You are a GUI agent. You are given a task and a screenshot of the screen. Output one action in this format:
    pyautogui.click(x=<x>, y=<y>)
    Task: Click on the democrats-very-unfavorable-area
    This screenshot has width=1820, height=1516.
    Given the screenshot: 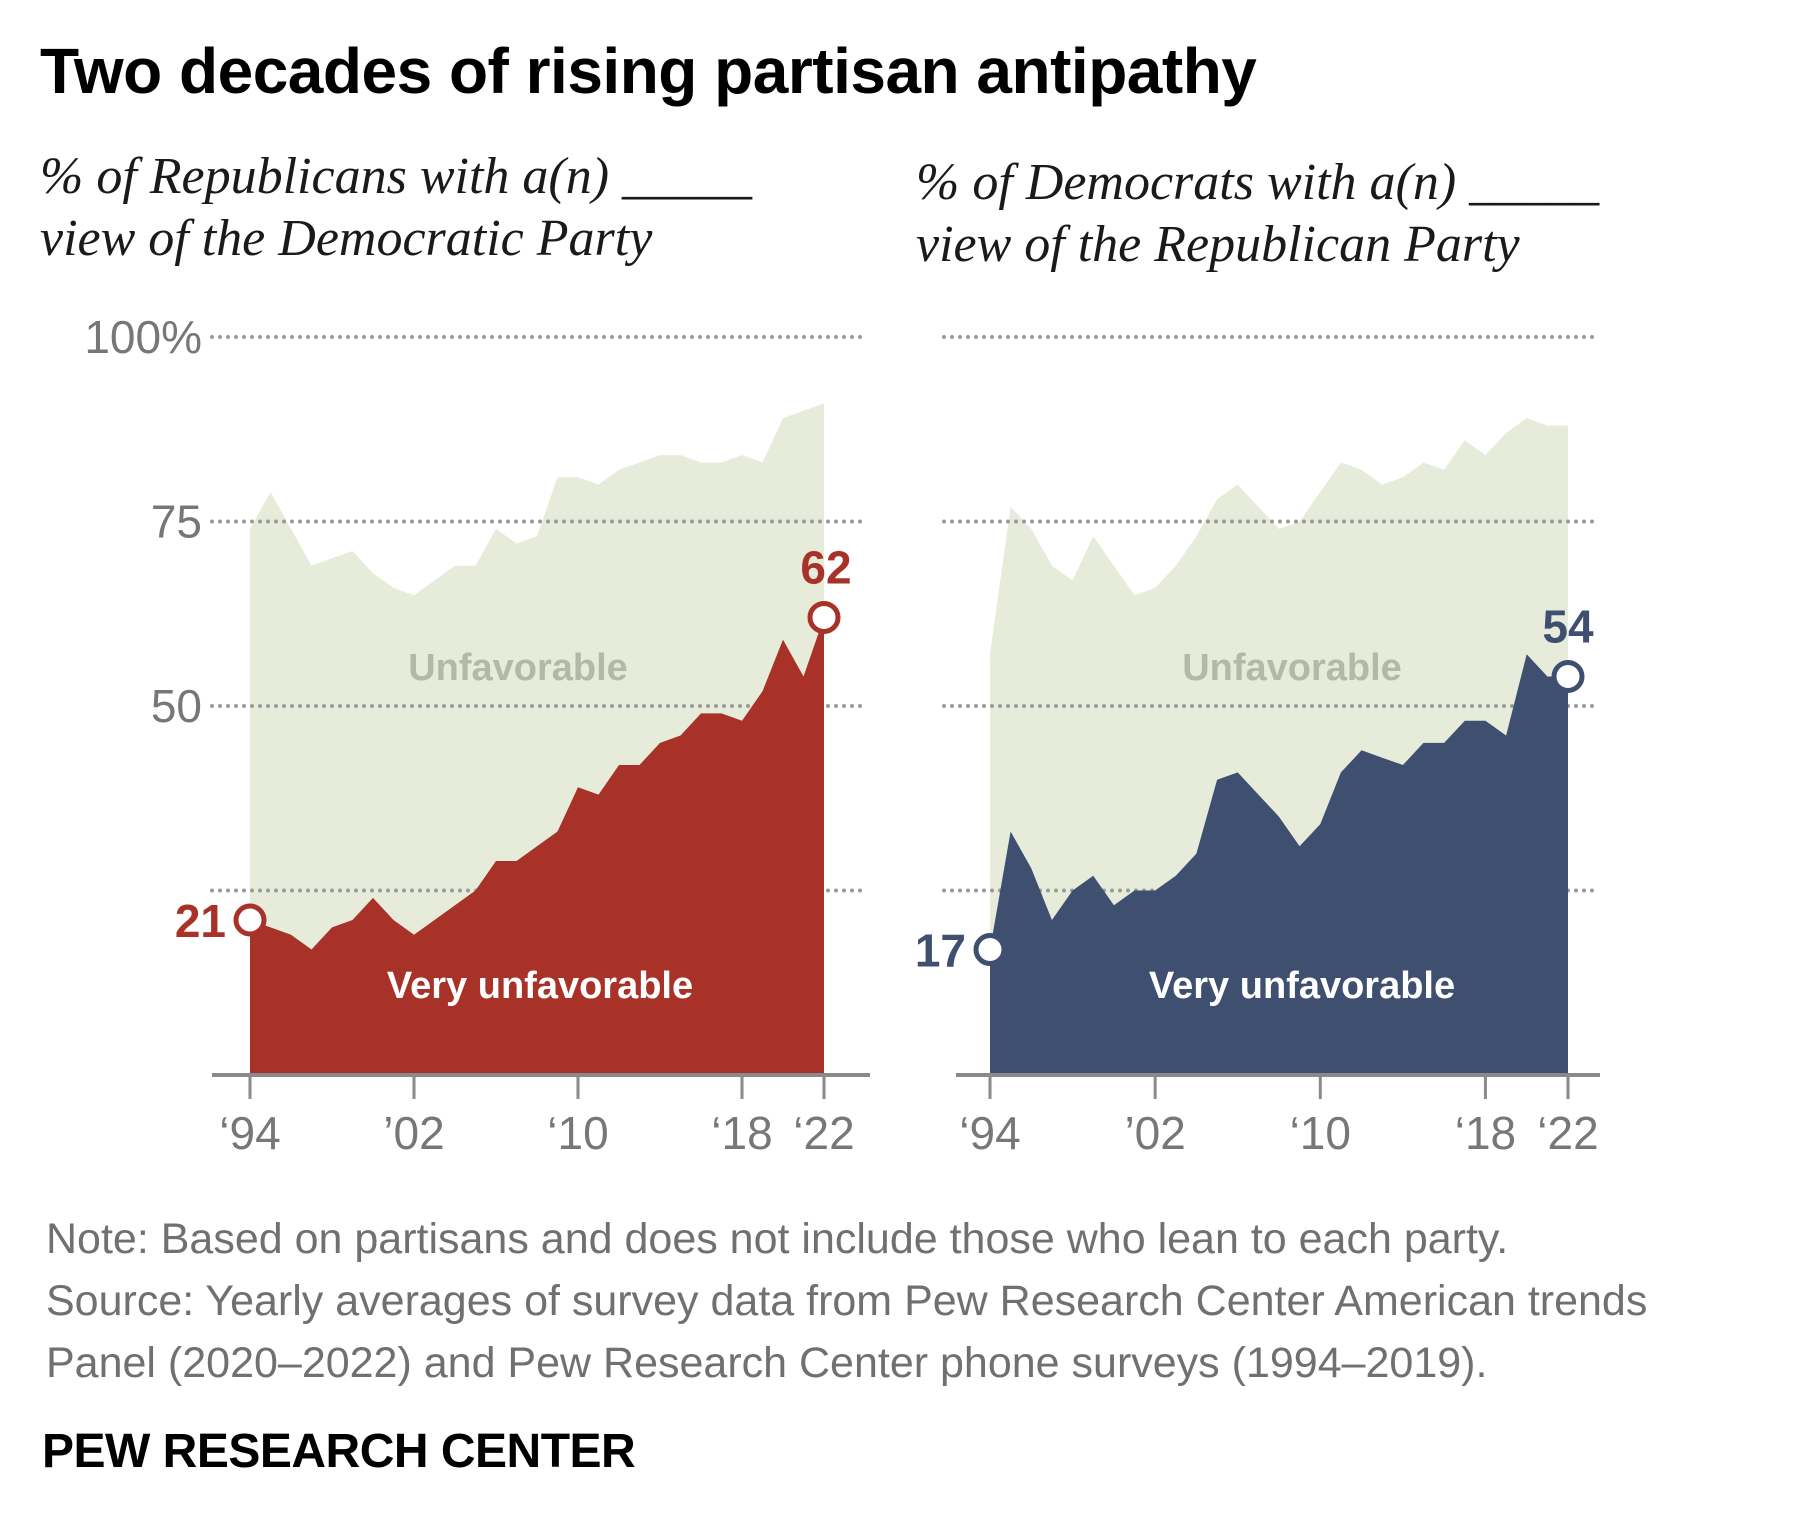 What is the action you would take?
    pyautogui.click(x=1279, y=864)
    